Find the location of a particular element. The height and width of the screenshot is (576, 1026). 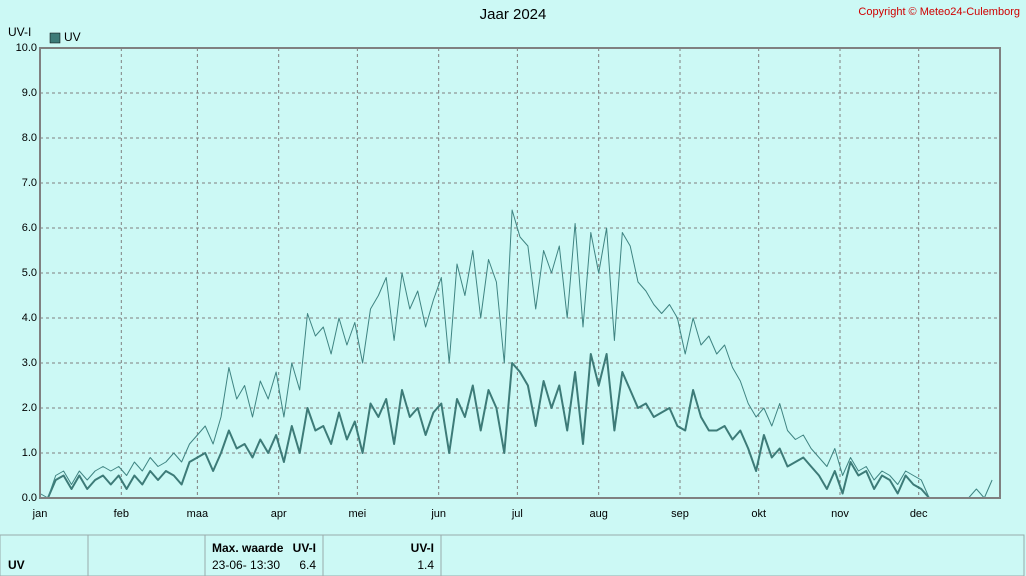

legend-label: UV is located at coordinates (72, 37).